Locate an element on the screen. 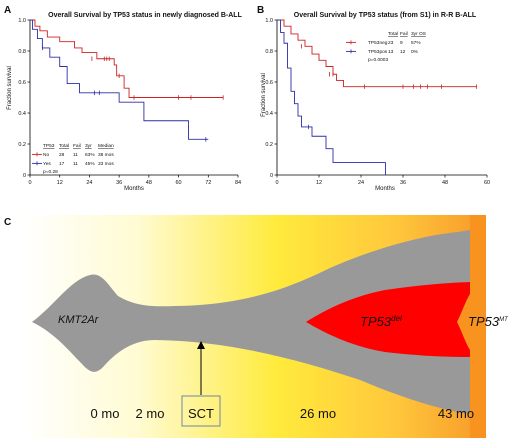 Image resolution: width=520 pixels, height=442 pixels. km-series-tp53neg is located at coordinates (377, 53).